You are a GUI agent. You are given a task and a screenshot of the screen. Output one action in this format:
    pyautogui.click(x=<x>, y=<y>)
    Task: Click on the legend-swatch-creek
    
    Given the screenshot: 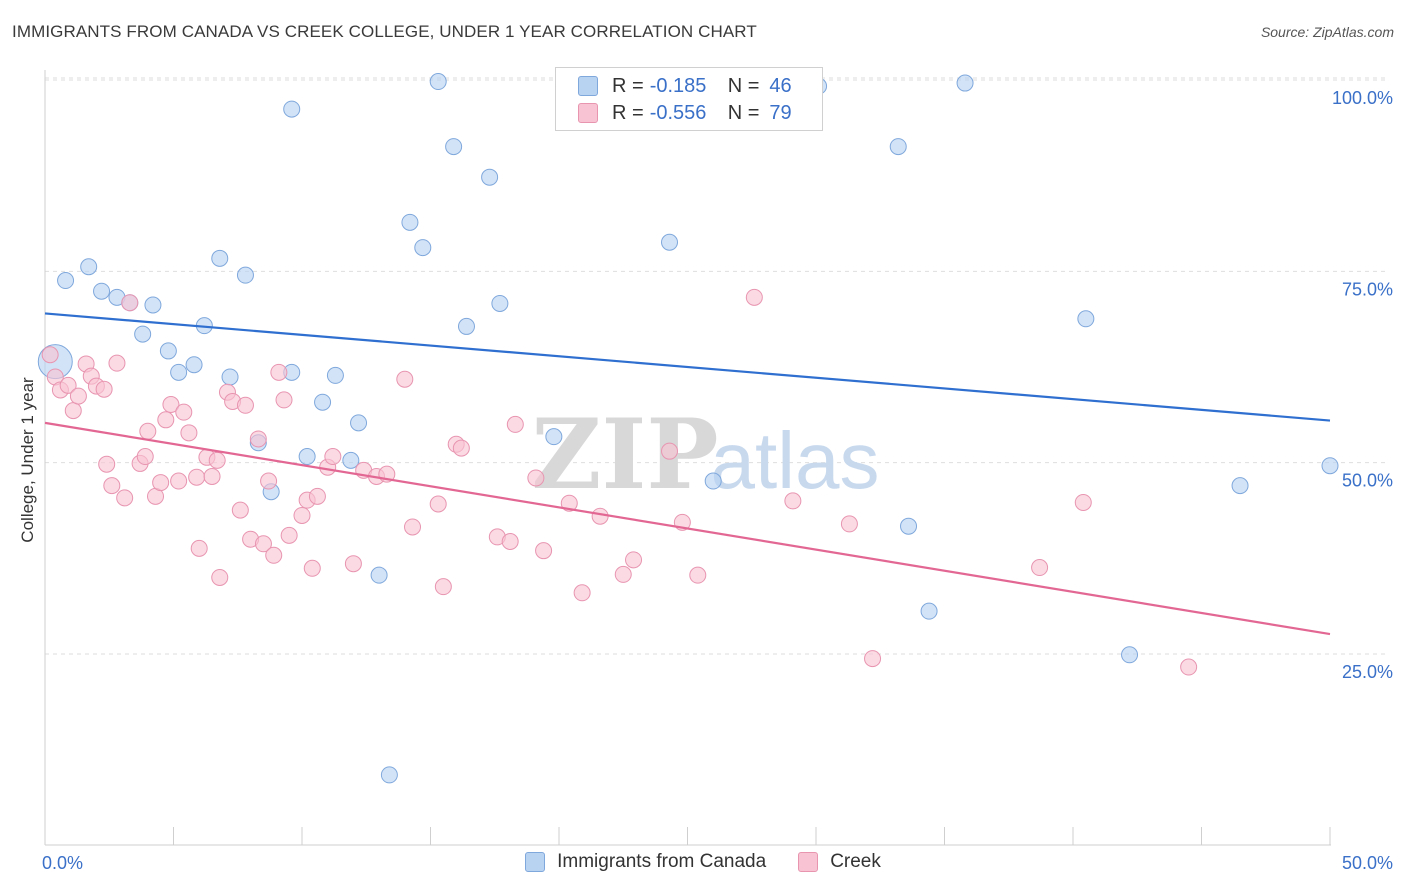 What is the action you would take?
    pyautogui.click(x=588, y=113)
    